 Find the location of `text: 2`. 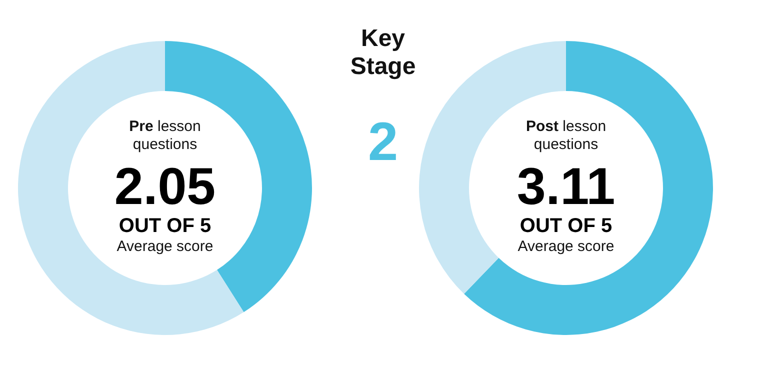

text: 2 is located at coordinates (383, 142).